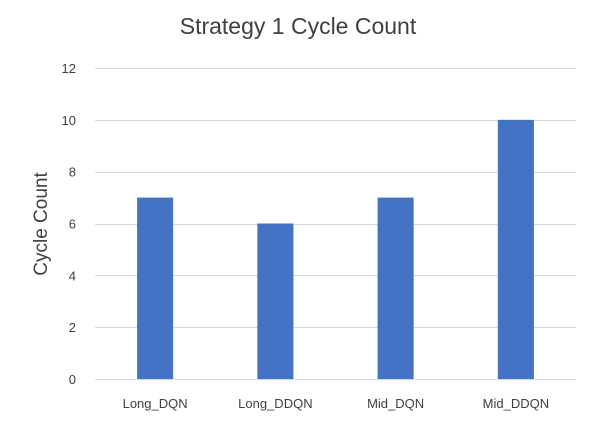 The image size is (592, 427). I want to click on y-tick-label: 8, so click(72, 172).